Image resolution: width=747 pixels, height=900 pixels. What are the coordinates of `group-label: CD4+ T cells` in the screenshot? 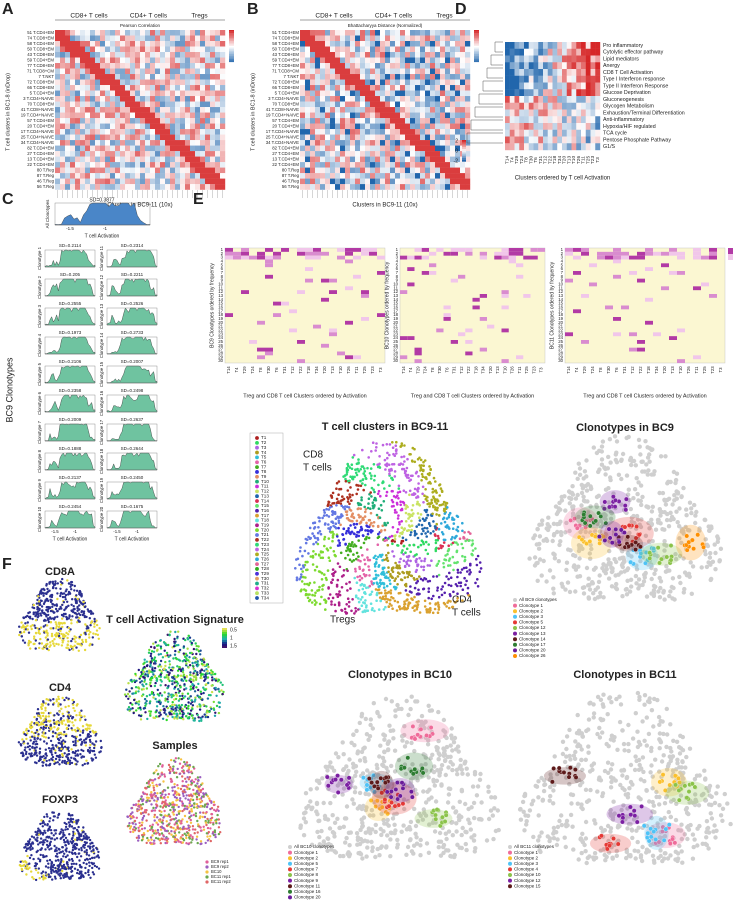 It's located at (149, 16).